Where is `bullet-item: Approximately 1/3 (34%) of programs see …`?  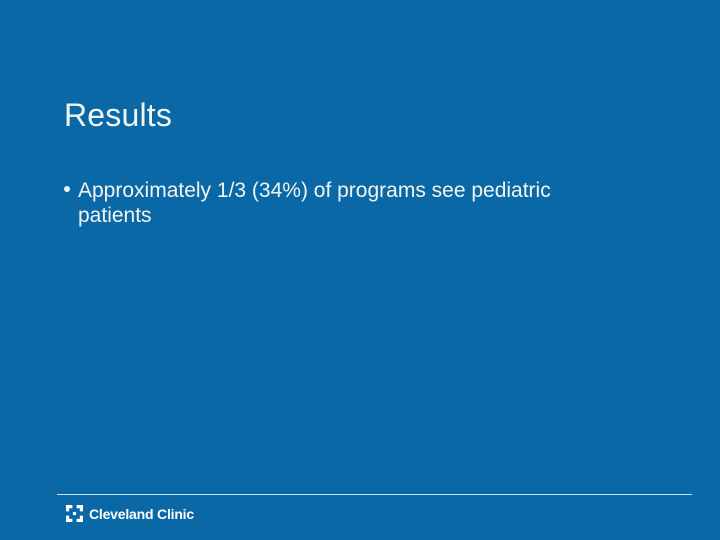
bullet-item: Approximately 1/3 (34%) of programs see … is located at coordinates (324, 203).